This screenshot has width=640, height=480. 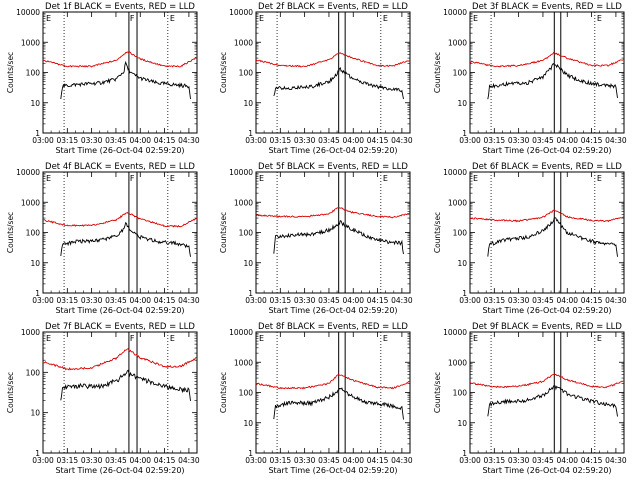 What do you see at coordinates (547, 167) in the screenshot?
I see `panel-title: Det 6f BLACK = Events, RED = LLD` at bounding box center [547, 167].